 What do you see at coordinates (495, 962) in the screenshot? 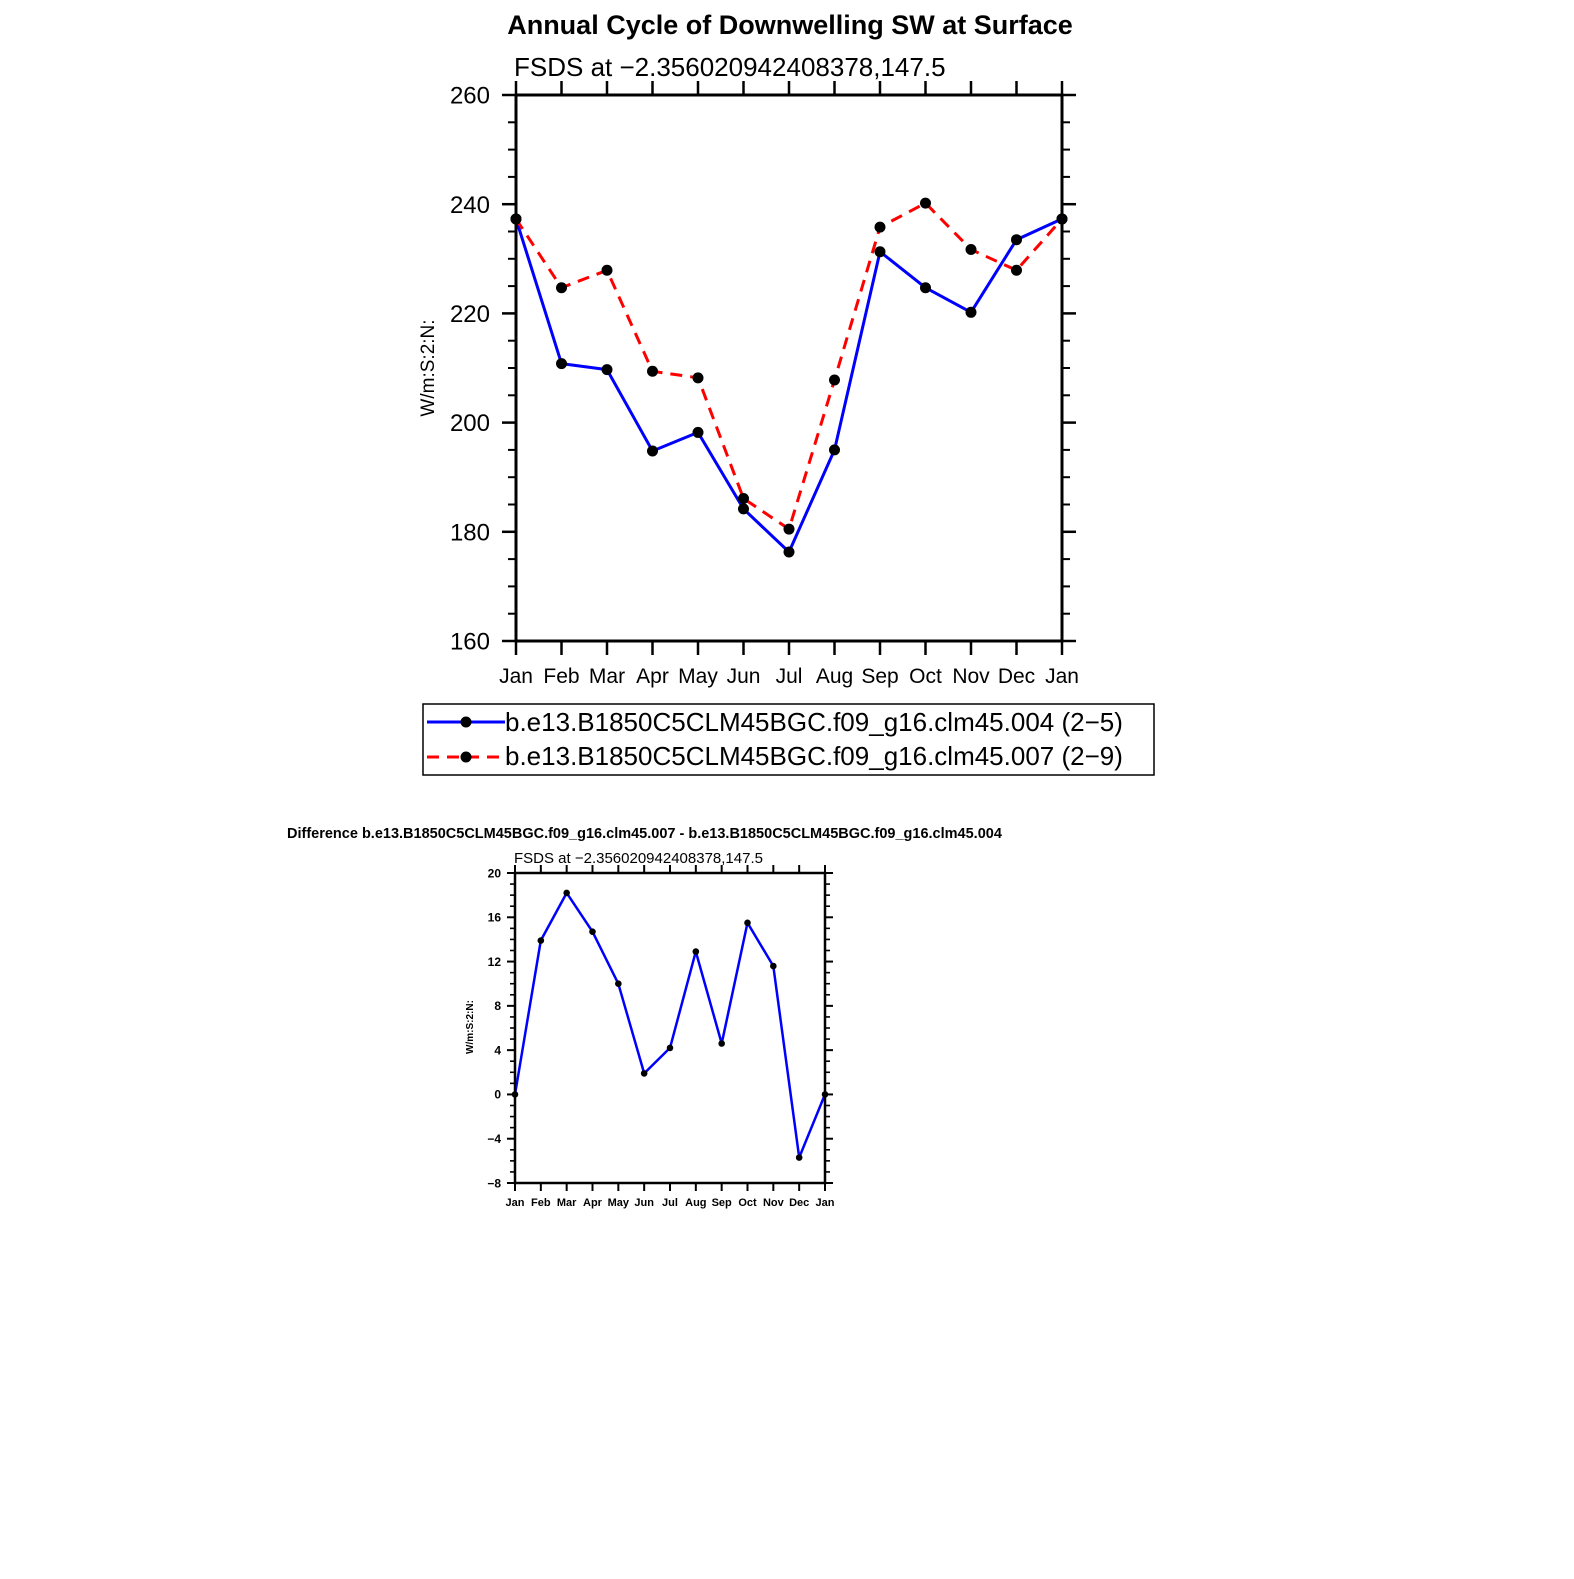
I see `y-tick-label-5: 12` at bounding box center [495, 962].